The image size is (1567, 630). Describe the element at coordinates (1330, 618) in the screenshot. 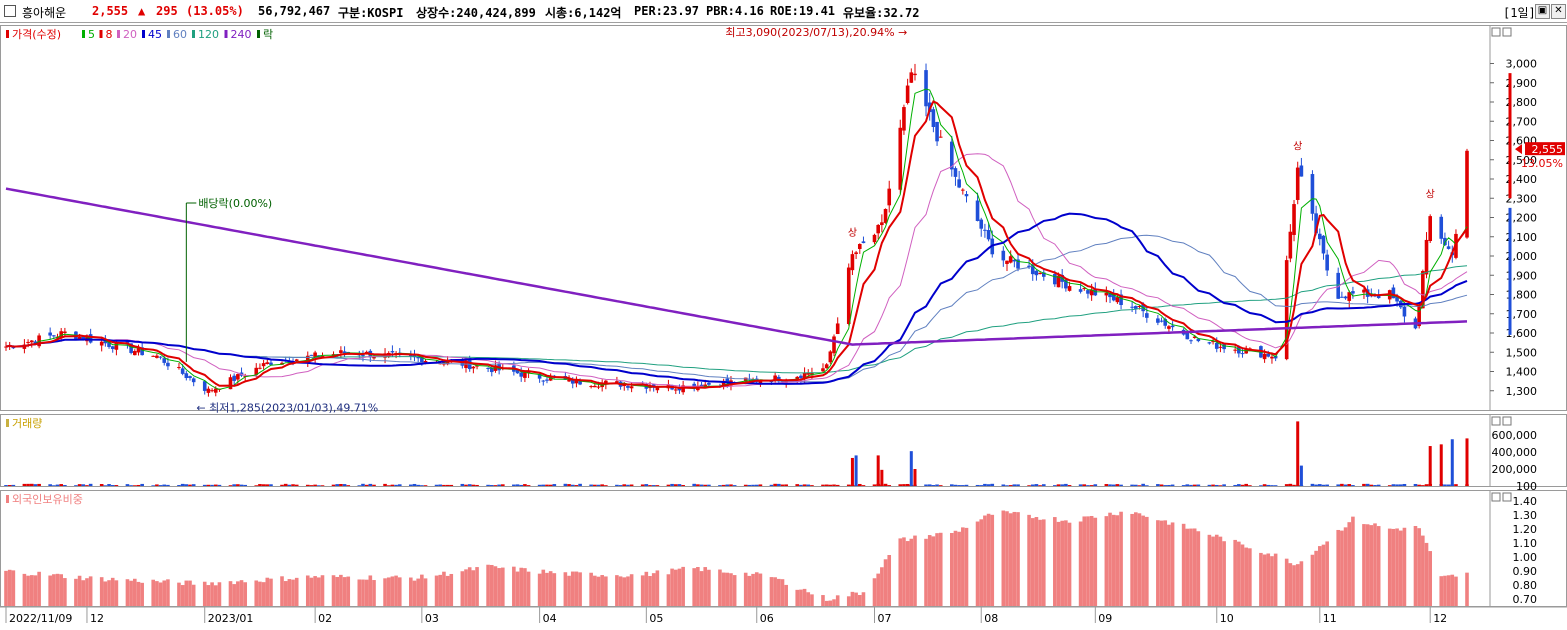

I see `x-tick-label: 11` at that location.